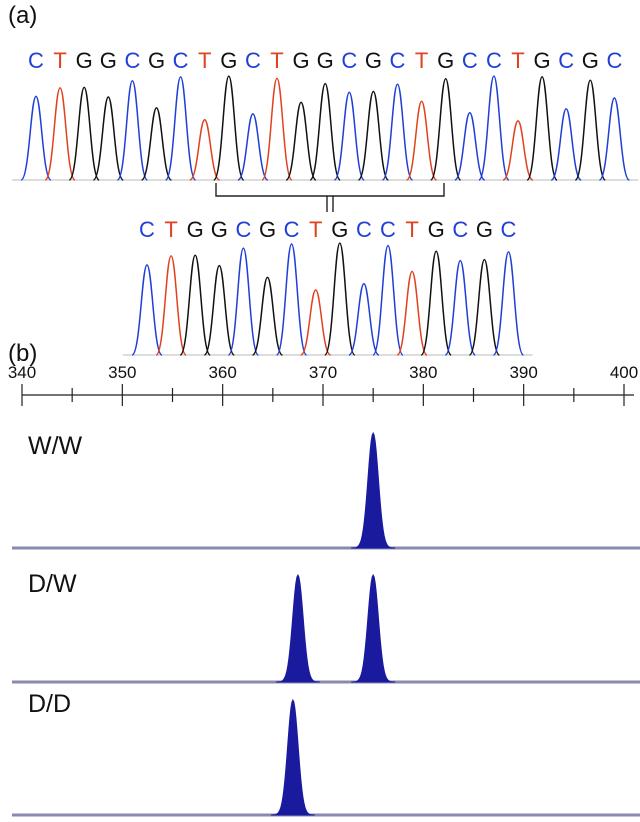  Describe the element at coordinates (228, 60) in the screenshot. I see `top-base-9: G` at that location.